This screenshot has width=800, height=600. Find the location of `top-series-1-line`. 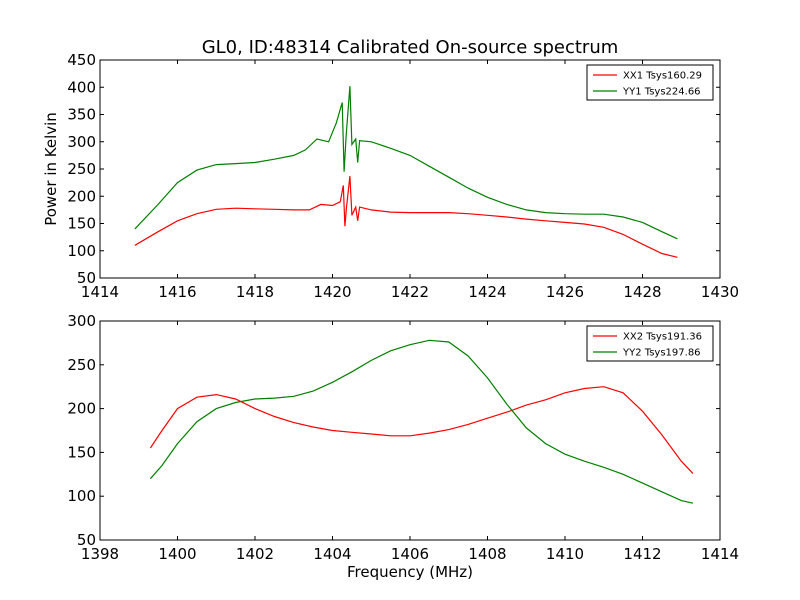

top-series-1-line is located at coordinates (406, 217).